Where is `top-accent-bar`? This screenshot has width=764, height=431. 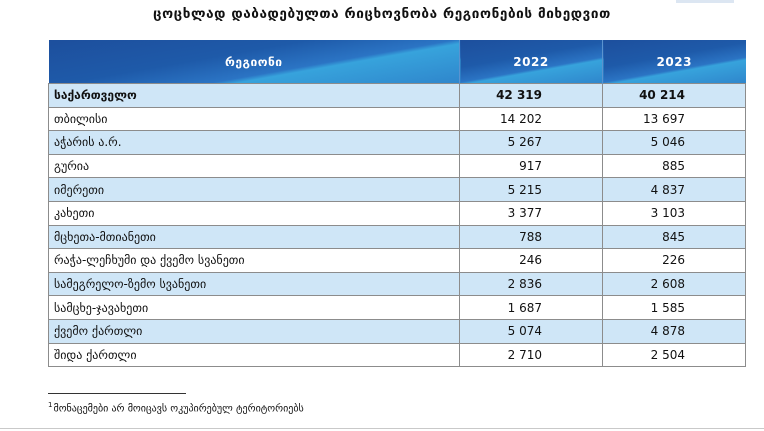 top-accent-bar is located at coordinates (705, 1).